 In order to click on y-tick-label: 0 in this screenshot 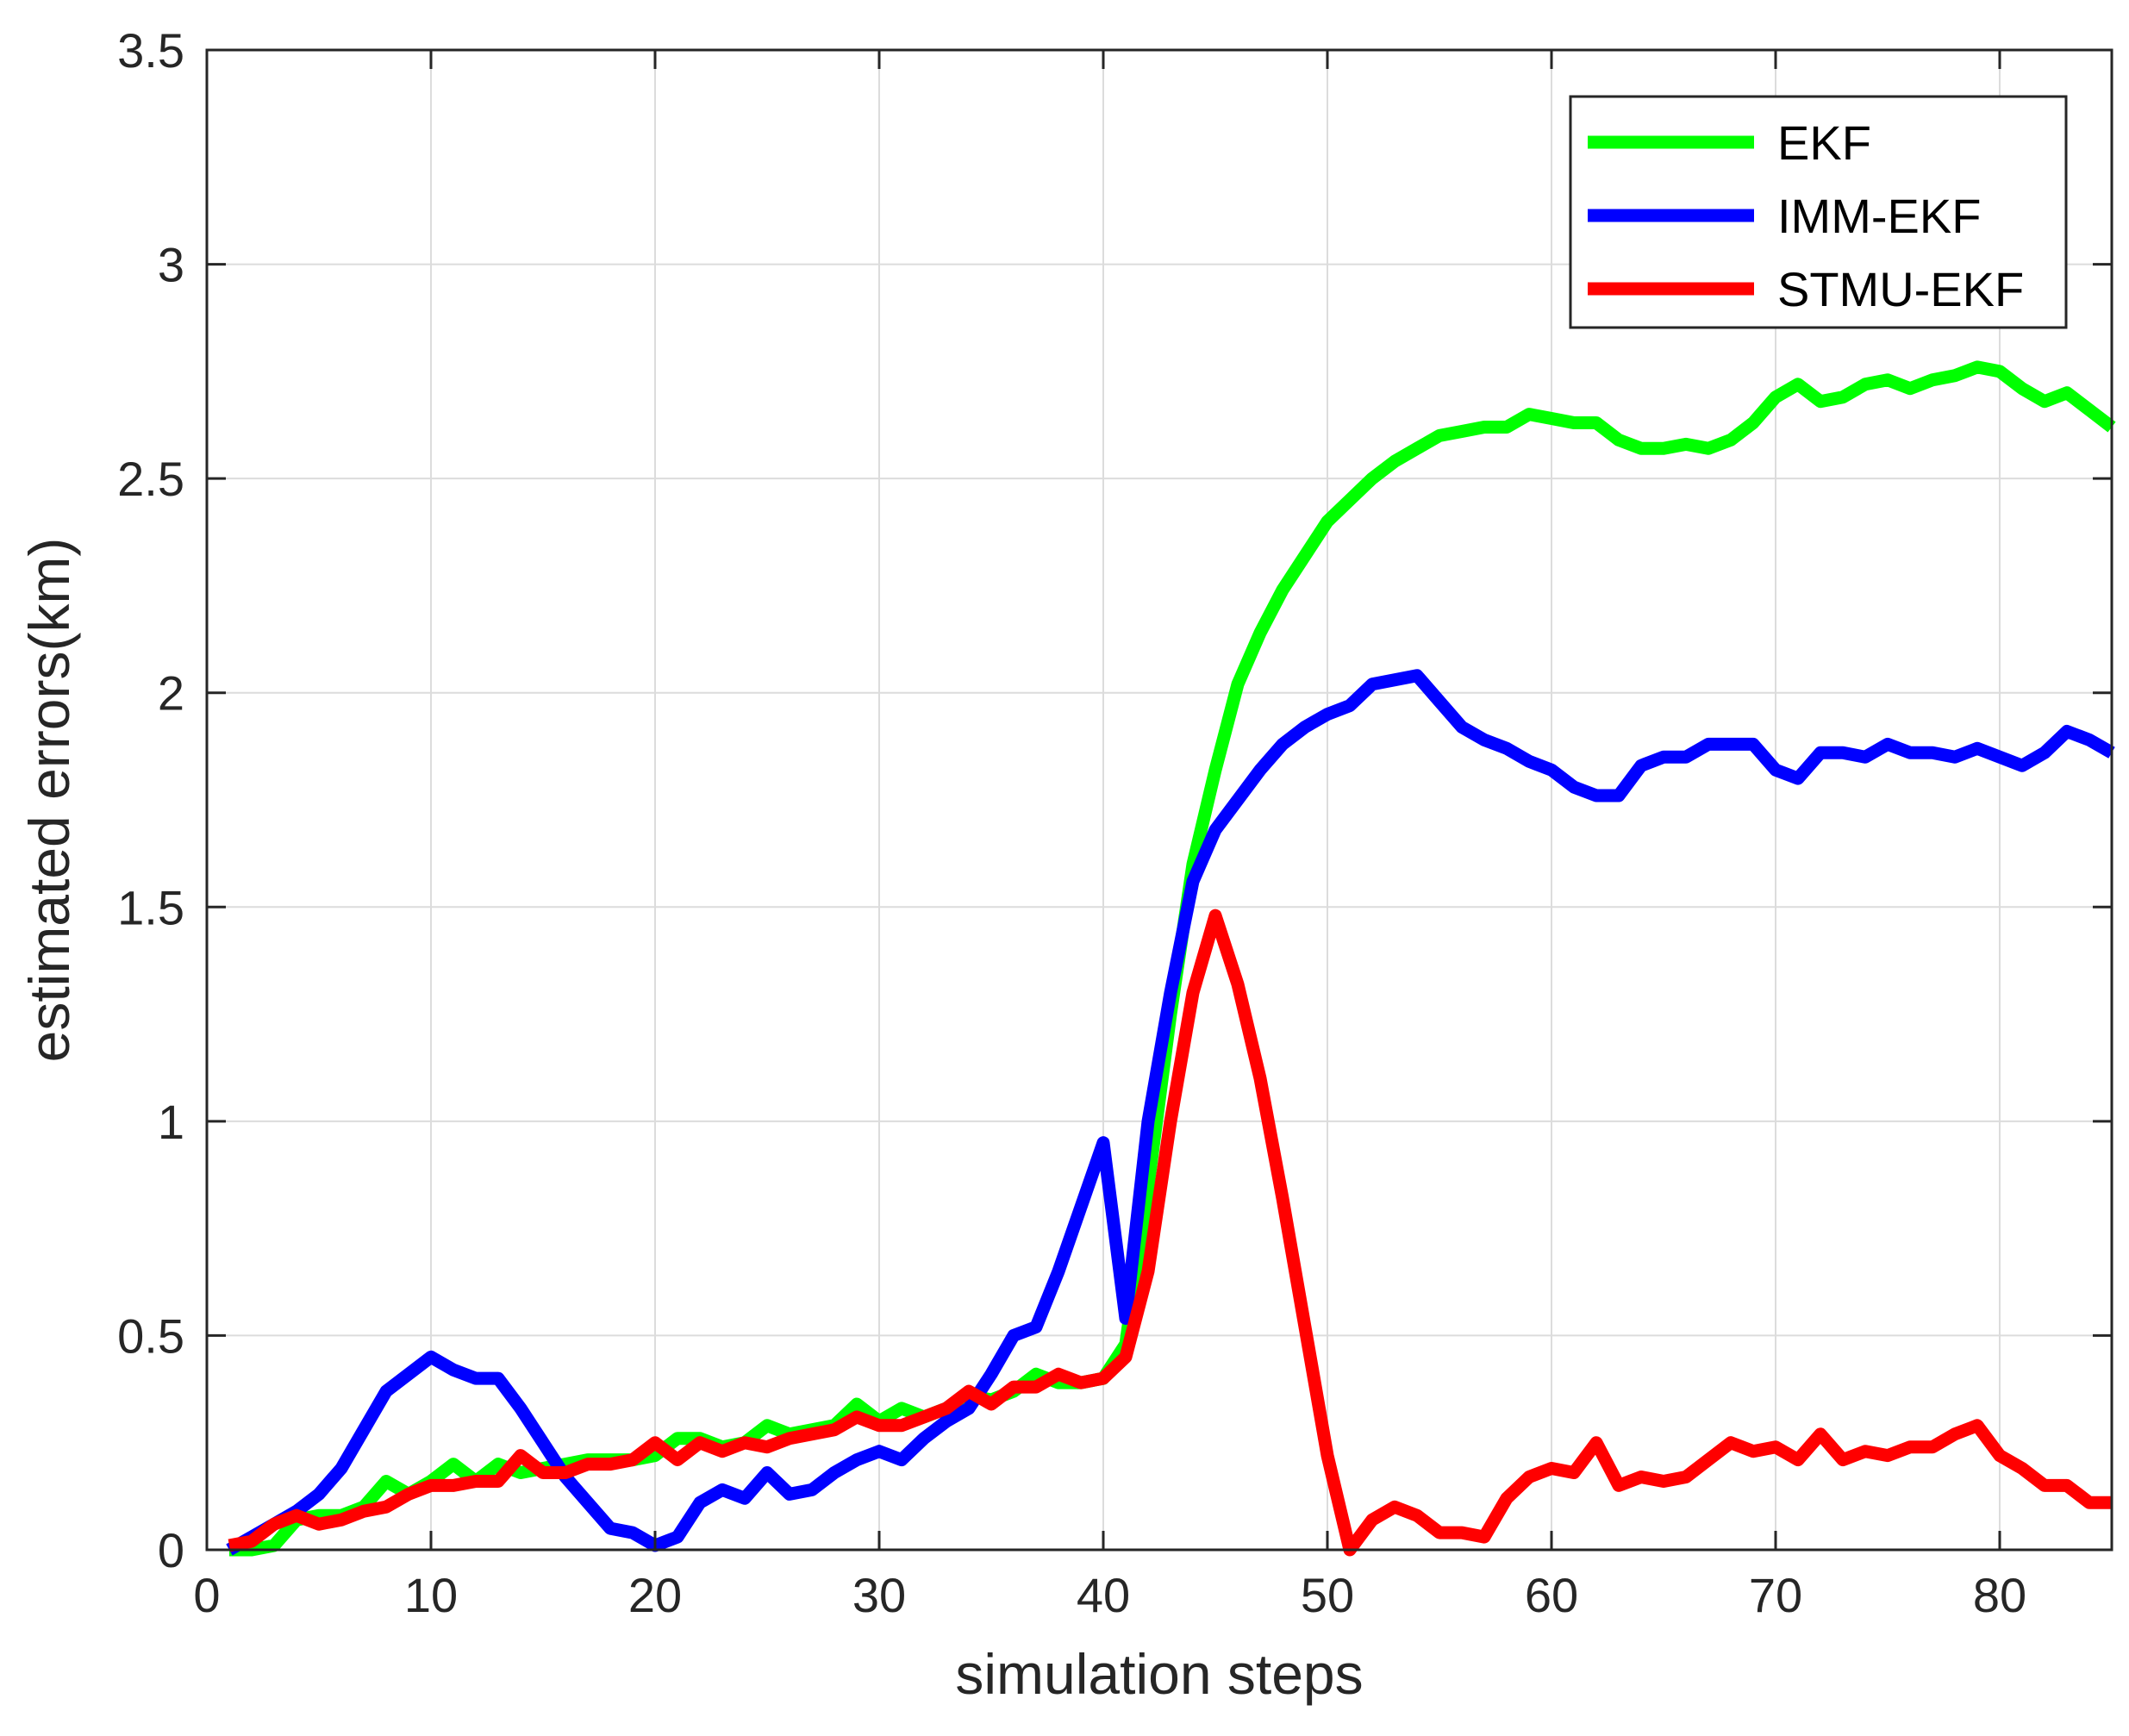, I will do `click(171, 1550)`.